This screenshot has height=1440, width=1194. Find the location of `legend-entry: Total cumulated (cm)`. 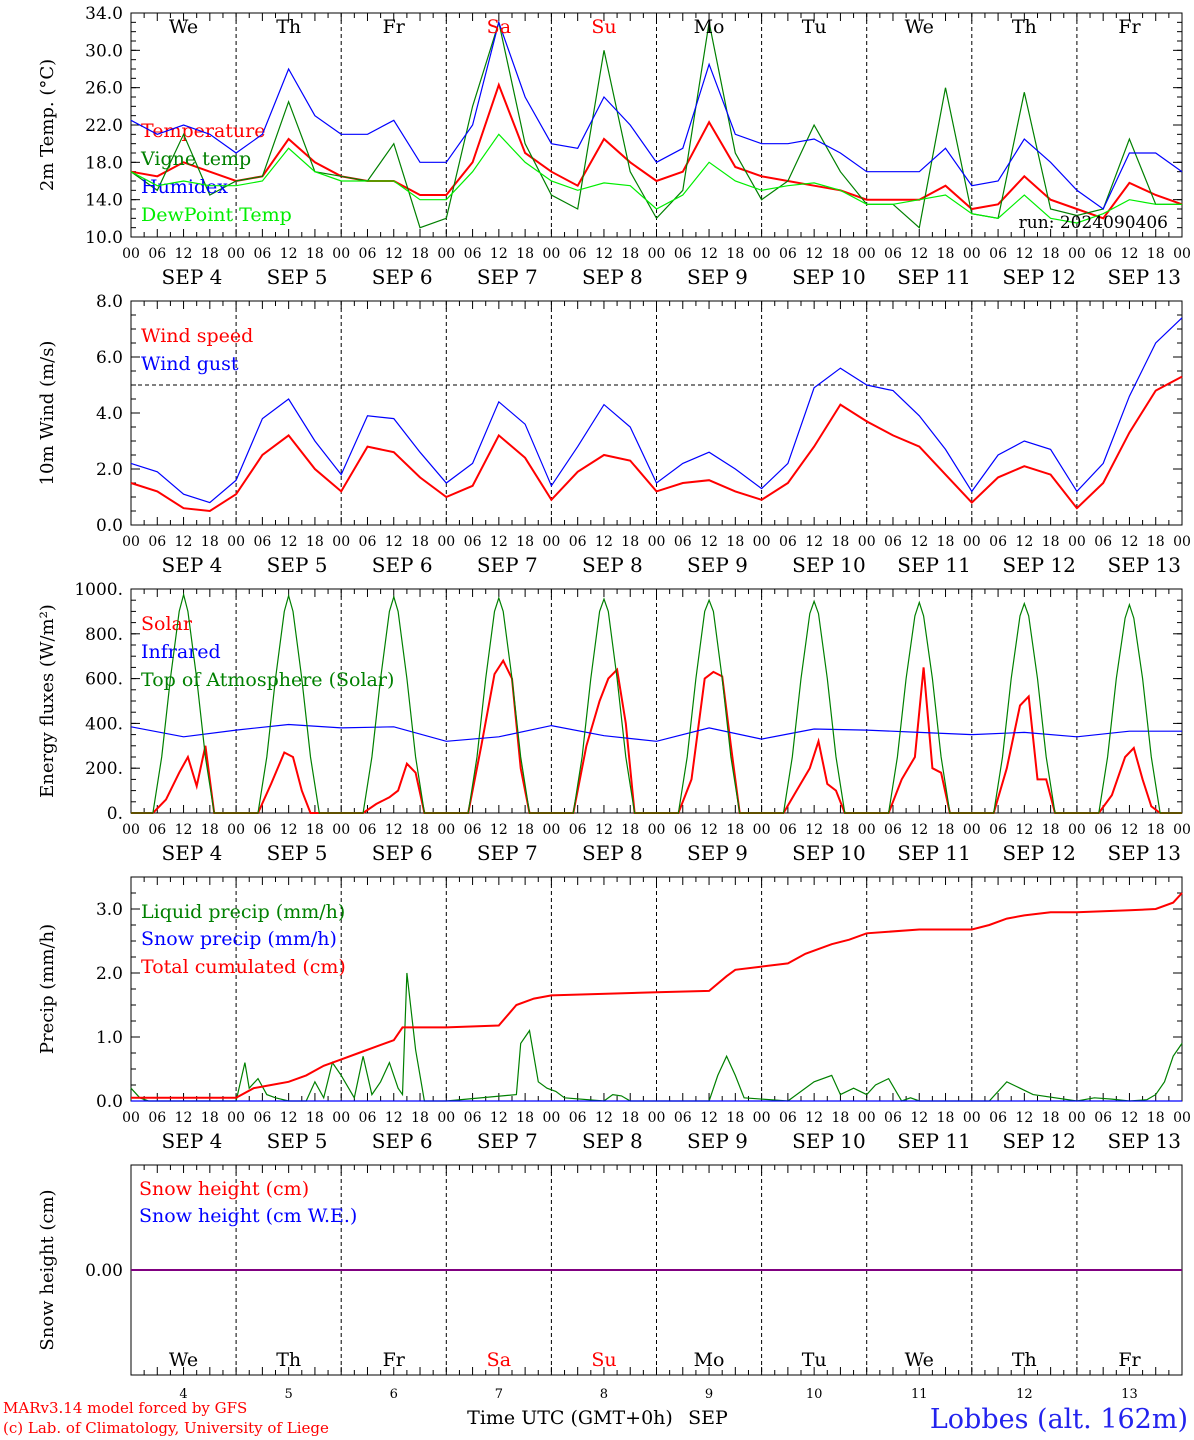

legend-entry: Total cumulated (cm) is located at coordinates (243, 967).